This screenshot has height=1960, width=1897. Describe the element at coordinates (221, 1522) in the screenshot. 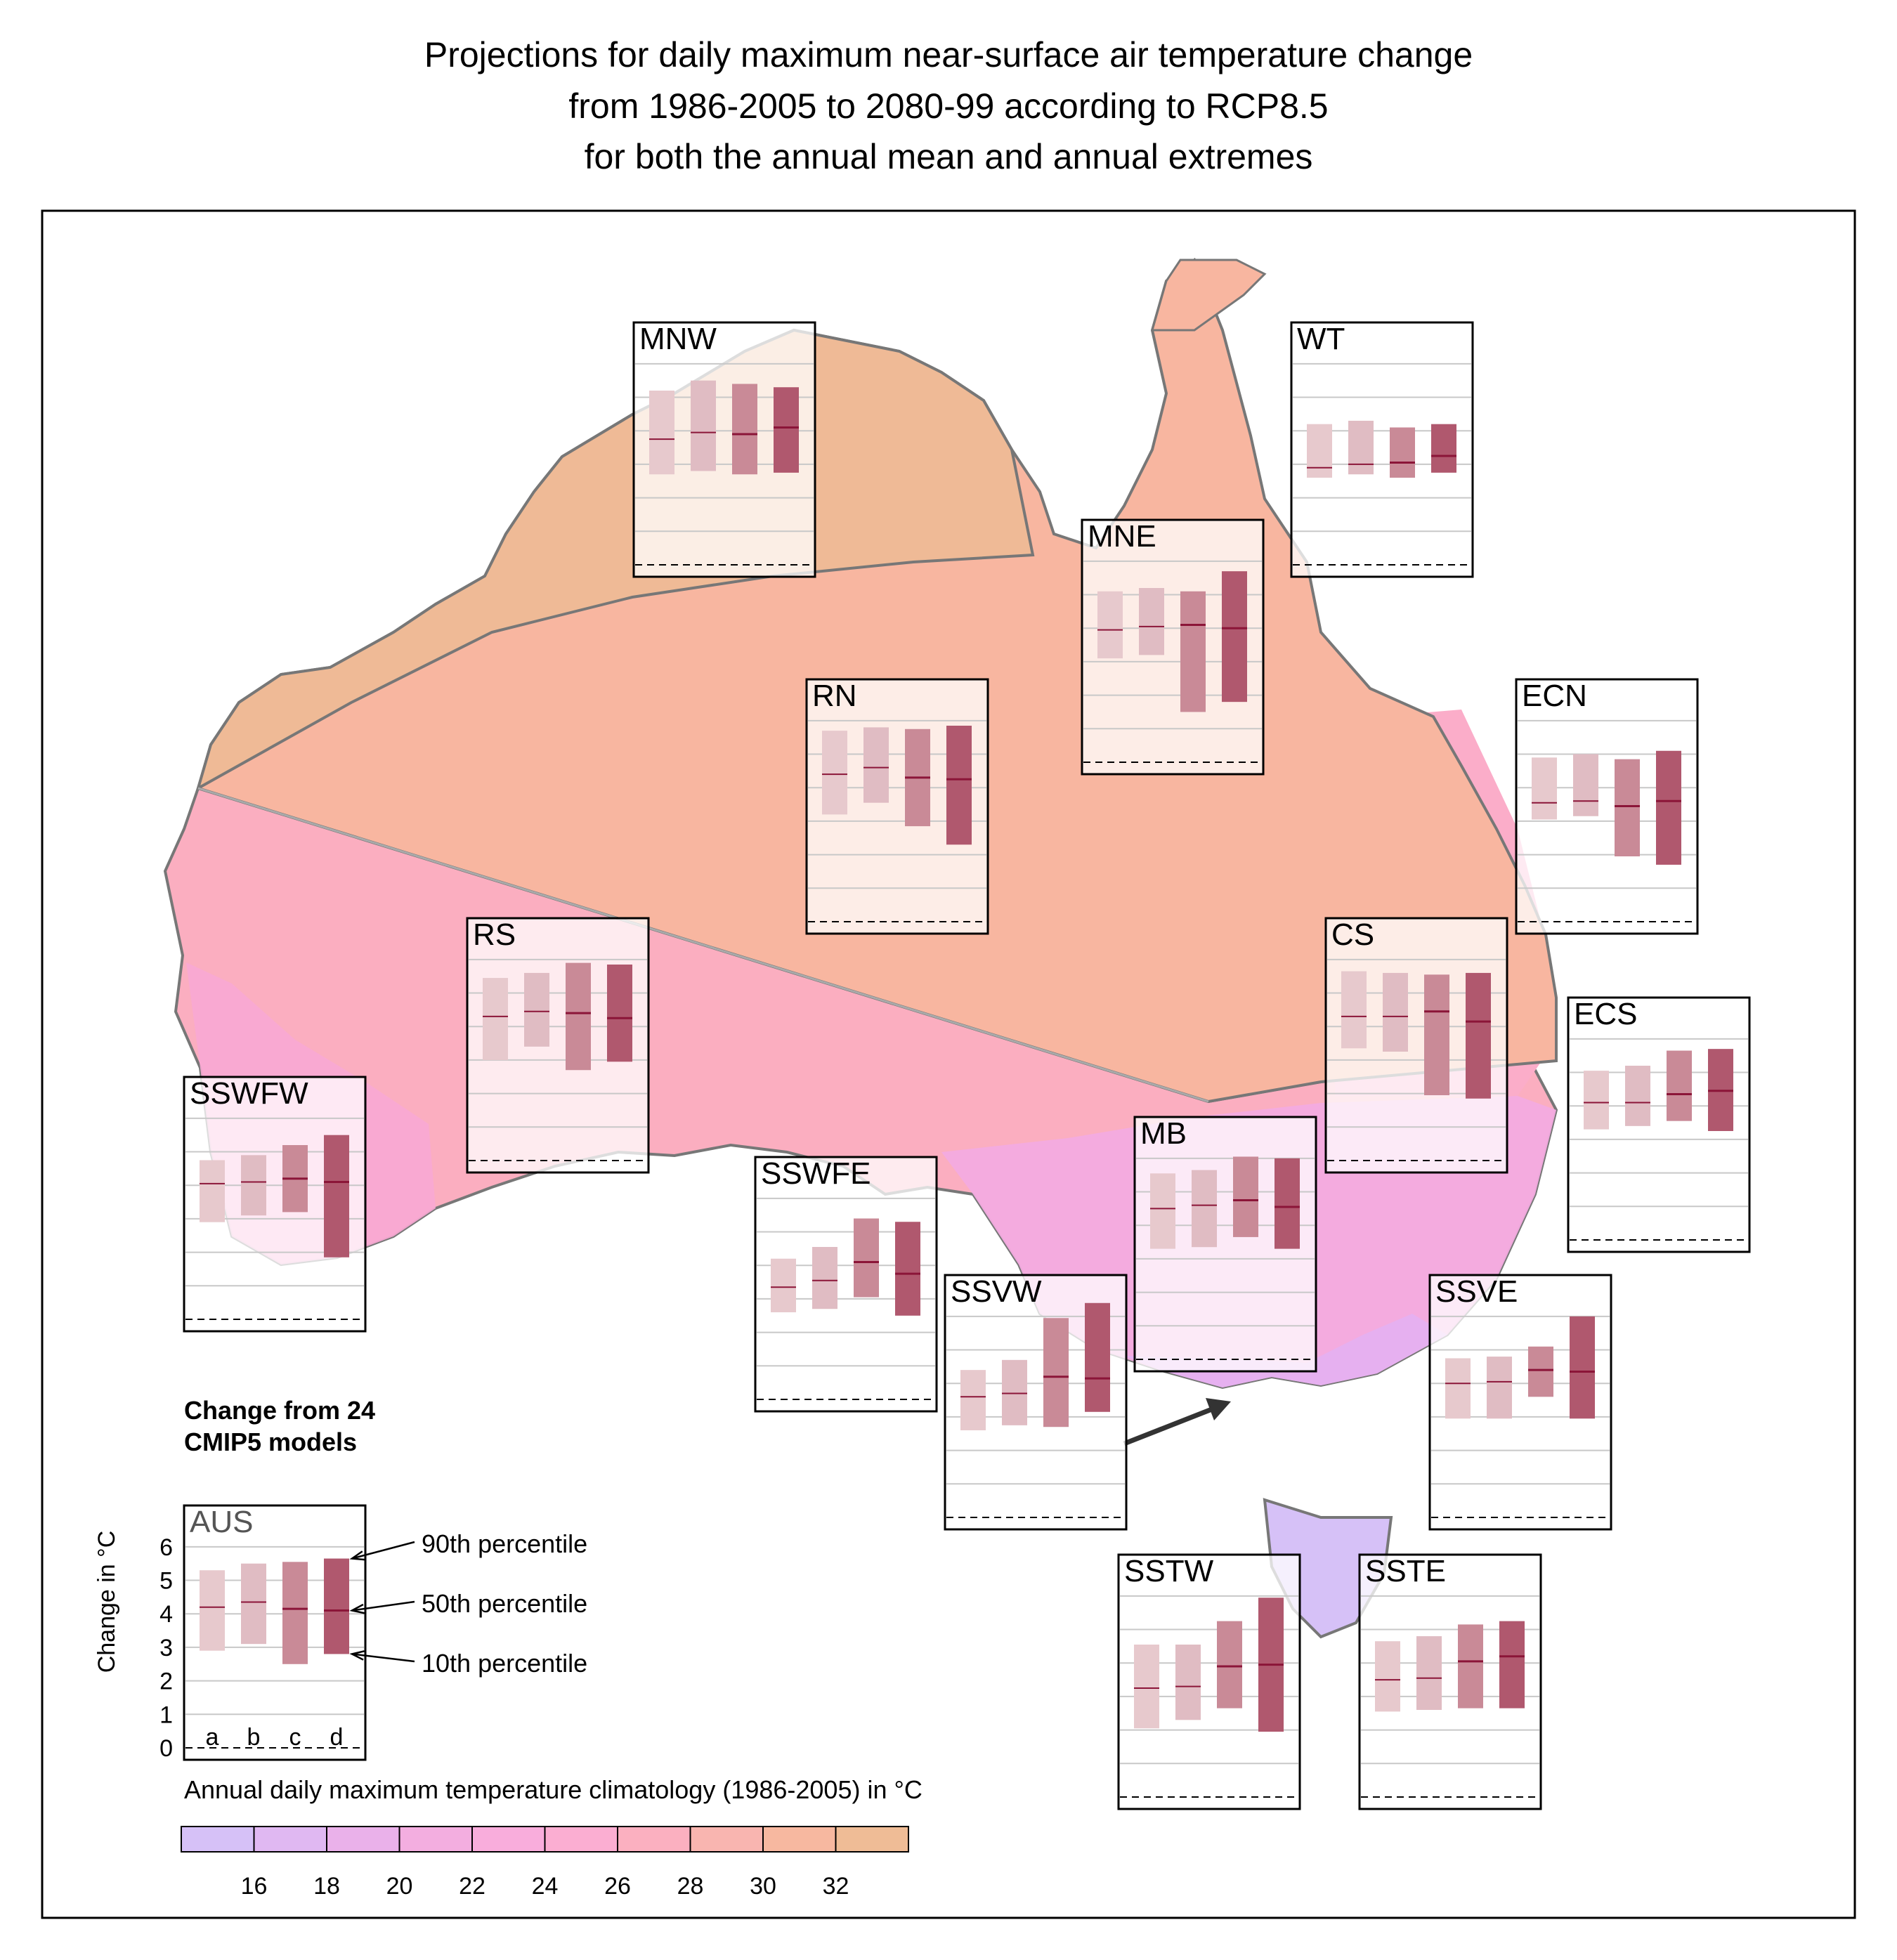

I see `region-label: AUS` at that location.